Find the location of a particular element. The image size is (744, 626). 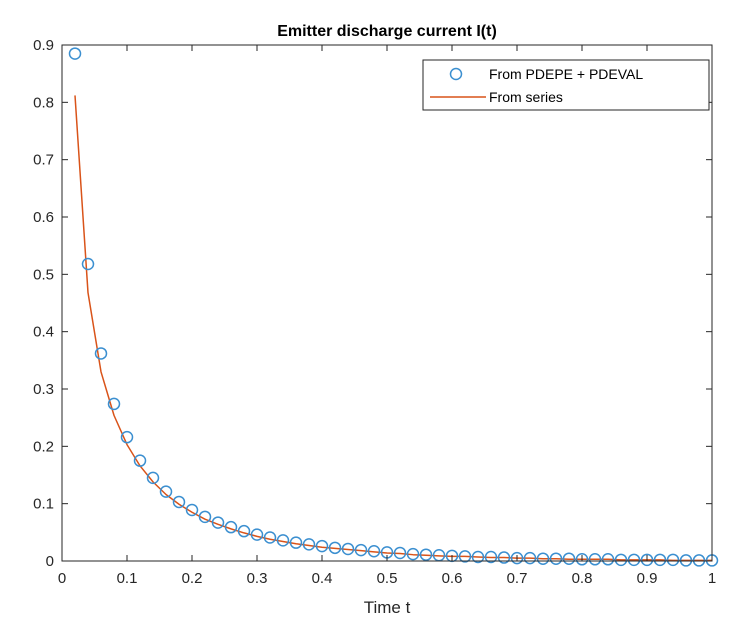

x-tick-label: 0.1 is located at coordinates (127, 578).